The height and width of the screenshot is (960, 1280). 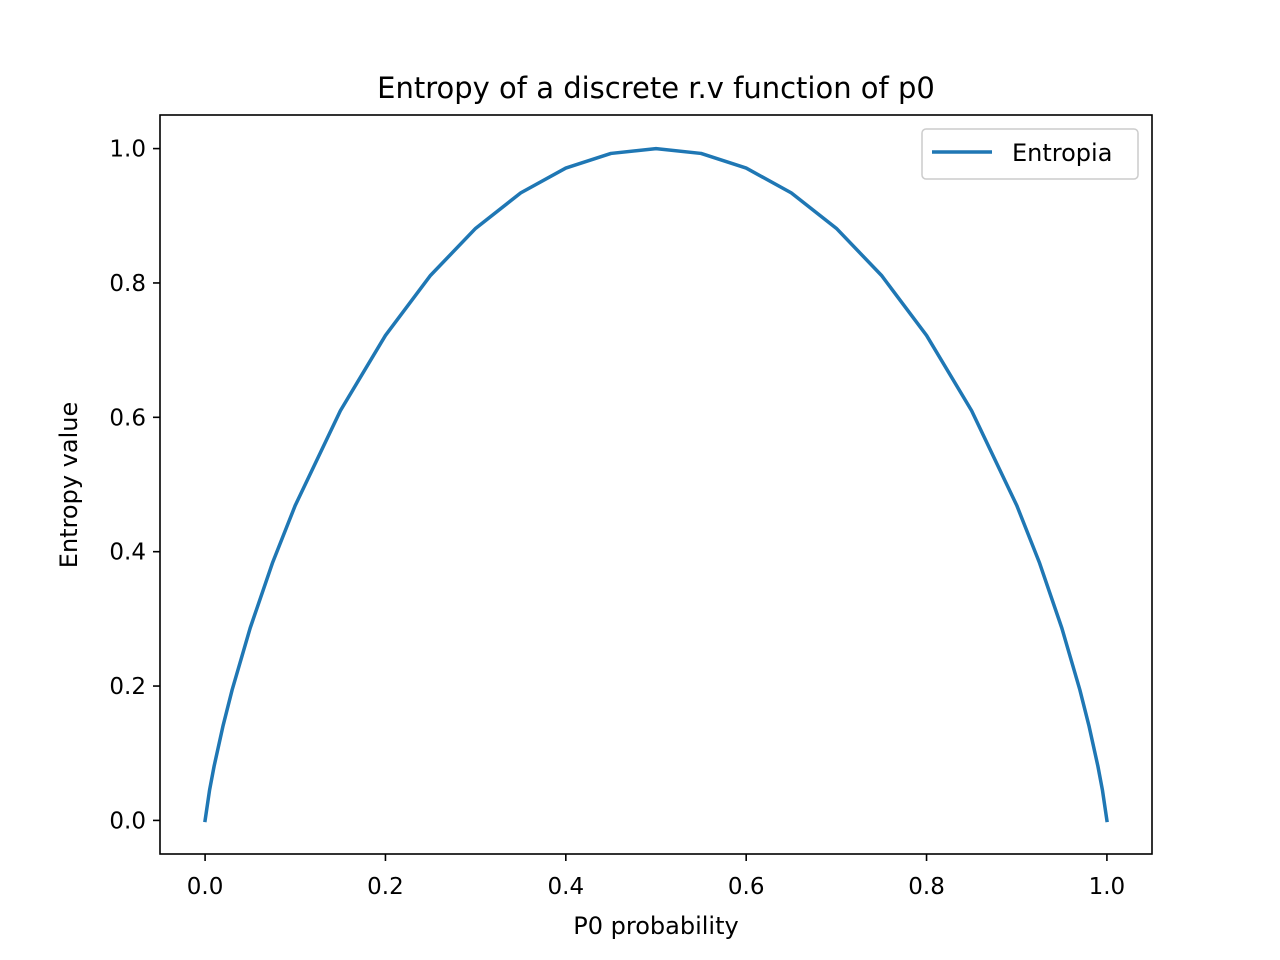 What do you see at coordinates (1107, 887) in the screenshot?
I see `x-tick-label: 1.0` at bounding box center [1107, 887].